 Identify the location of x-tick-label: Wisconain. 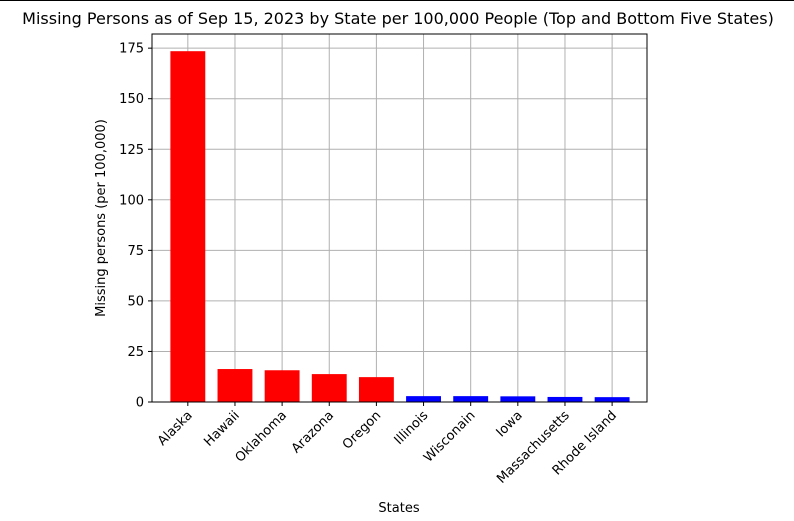
(449, 436).